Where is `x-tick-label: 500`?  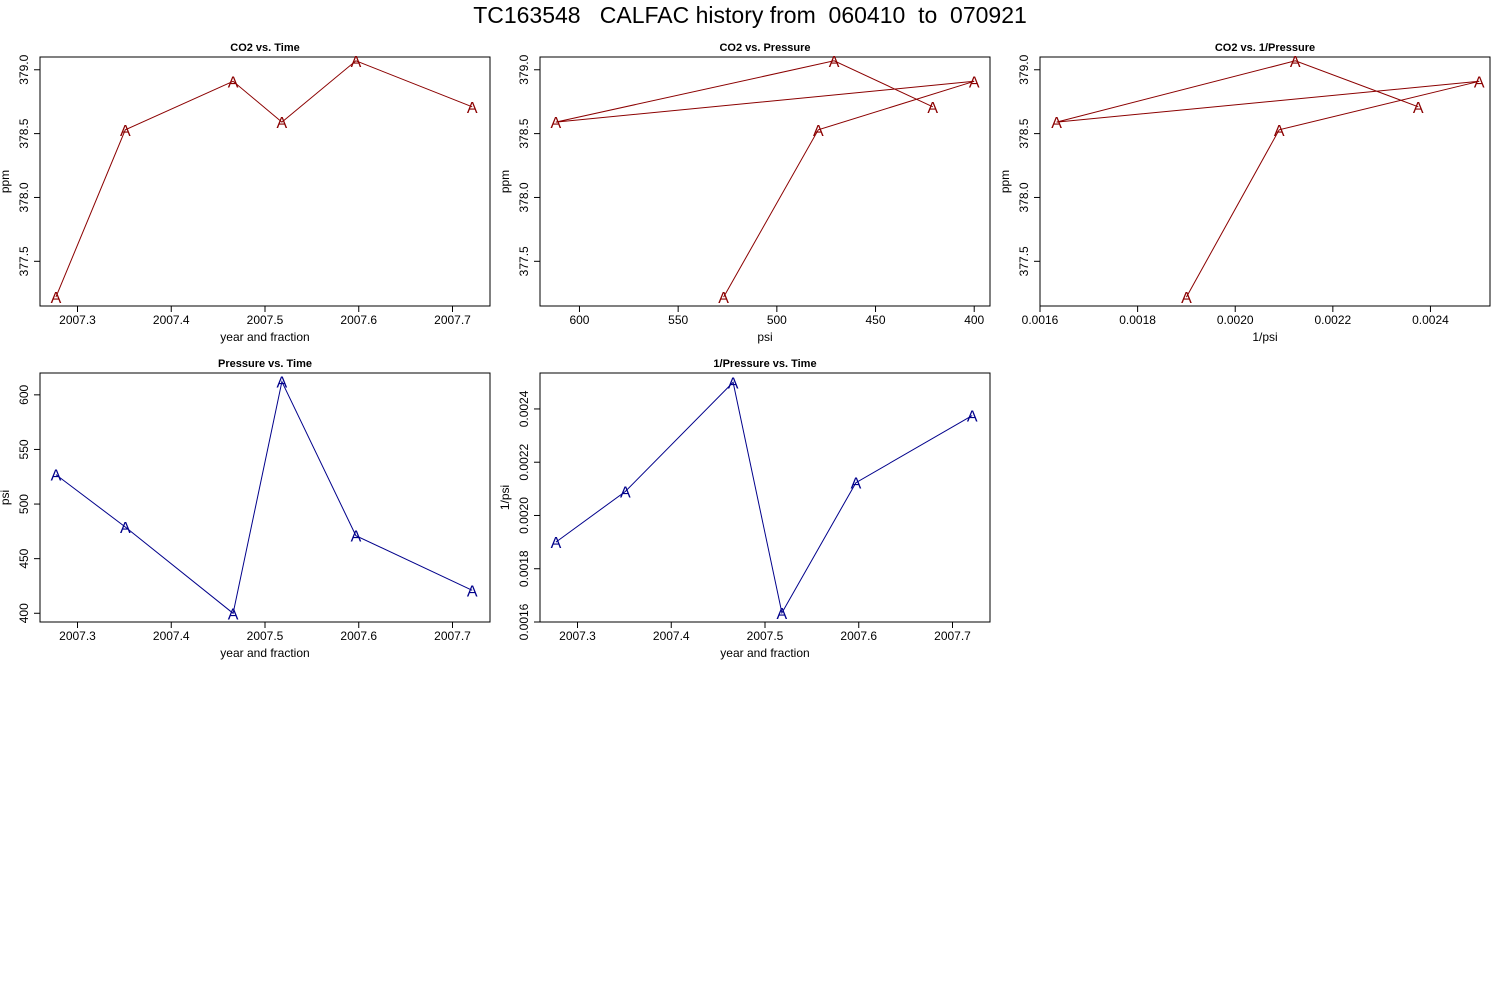 x-tick-label: 500 is located at coordinates (777, 320).